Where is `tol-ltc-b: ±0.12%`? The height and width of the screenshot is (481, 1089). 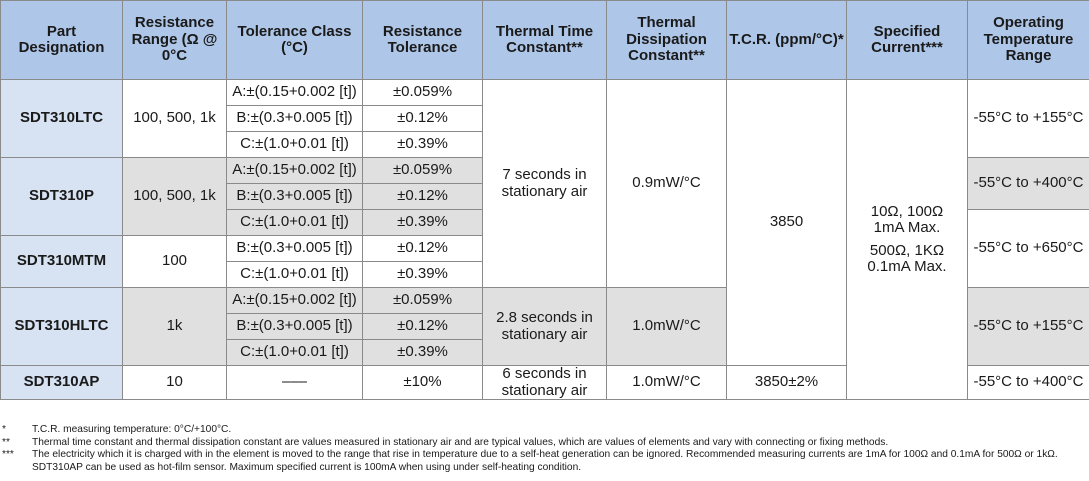
tol-ltc-b: ±0.12% is located at coordinates (422, 118).